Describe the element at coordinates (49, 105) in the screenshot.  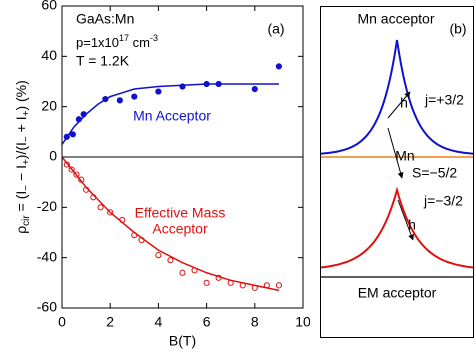
I see `y-tick-label: 20` at that location.